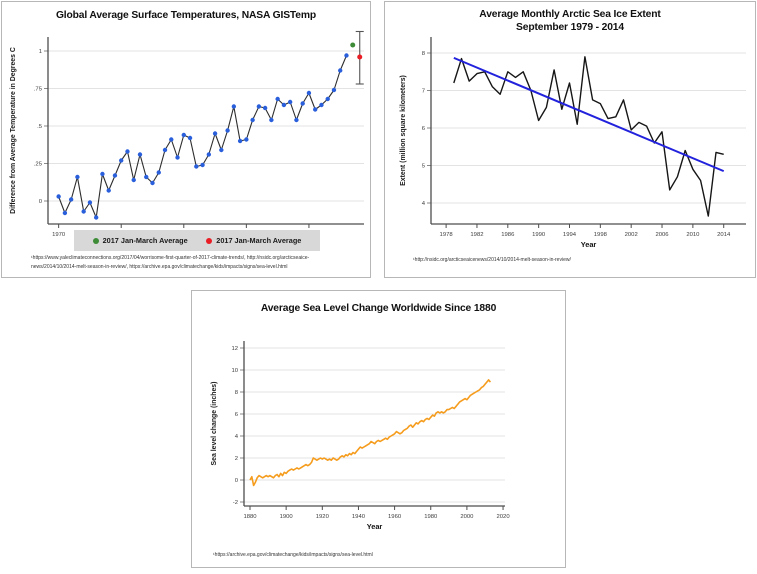 This screenshot has width=757, height=574. What do you see at coordinates (40, 52) in the screenshot?
I see `svg-text: 1` at bounding box center [40, 52].